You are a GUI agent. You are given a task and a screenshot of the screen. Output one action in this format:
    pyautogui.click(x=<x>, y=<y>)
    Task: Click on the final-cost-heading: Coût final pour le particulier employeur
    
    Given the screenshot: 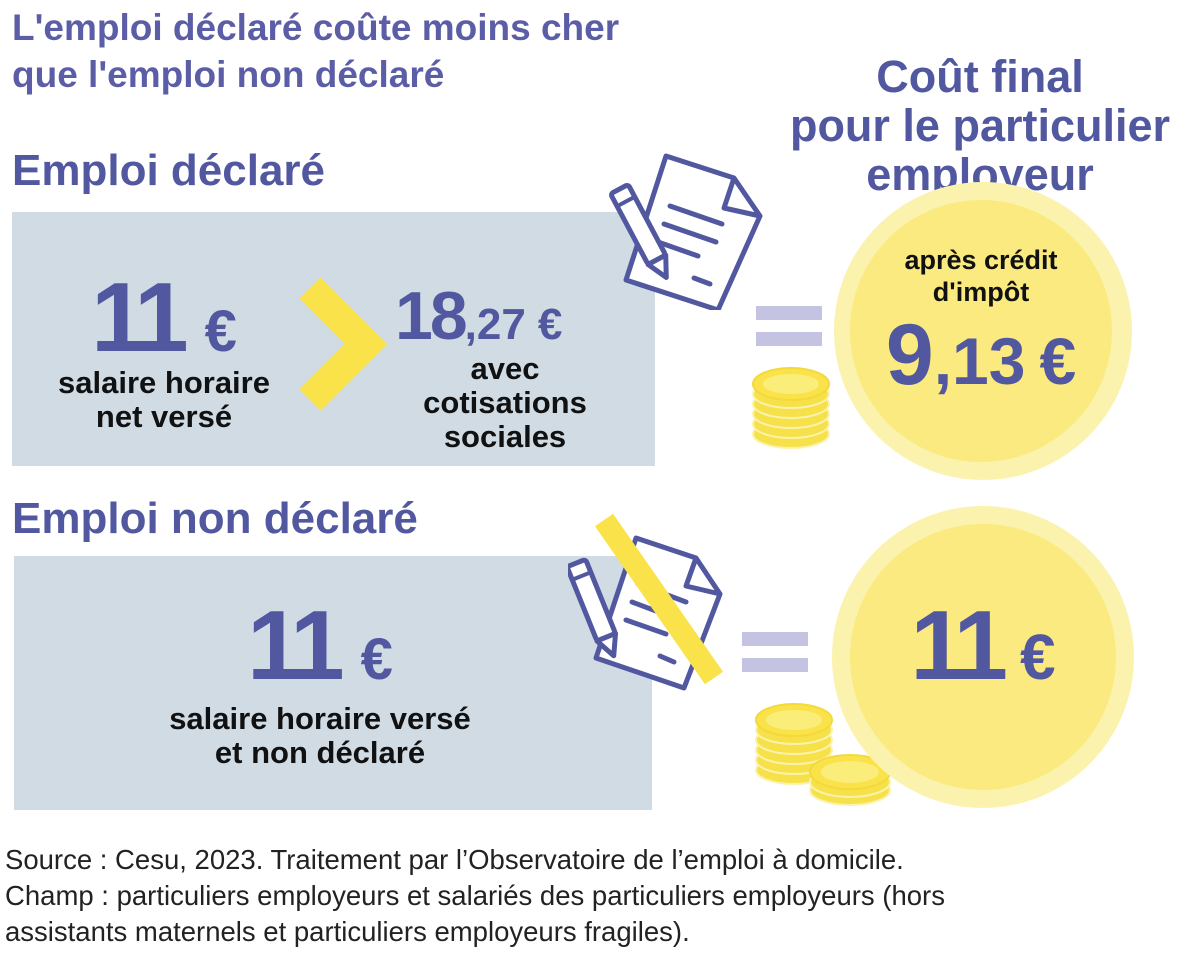 What is the action you would take?
    pyautogui.click(x=980, y=125)
    